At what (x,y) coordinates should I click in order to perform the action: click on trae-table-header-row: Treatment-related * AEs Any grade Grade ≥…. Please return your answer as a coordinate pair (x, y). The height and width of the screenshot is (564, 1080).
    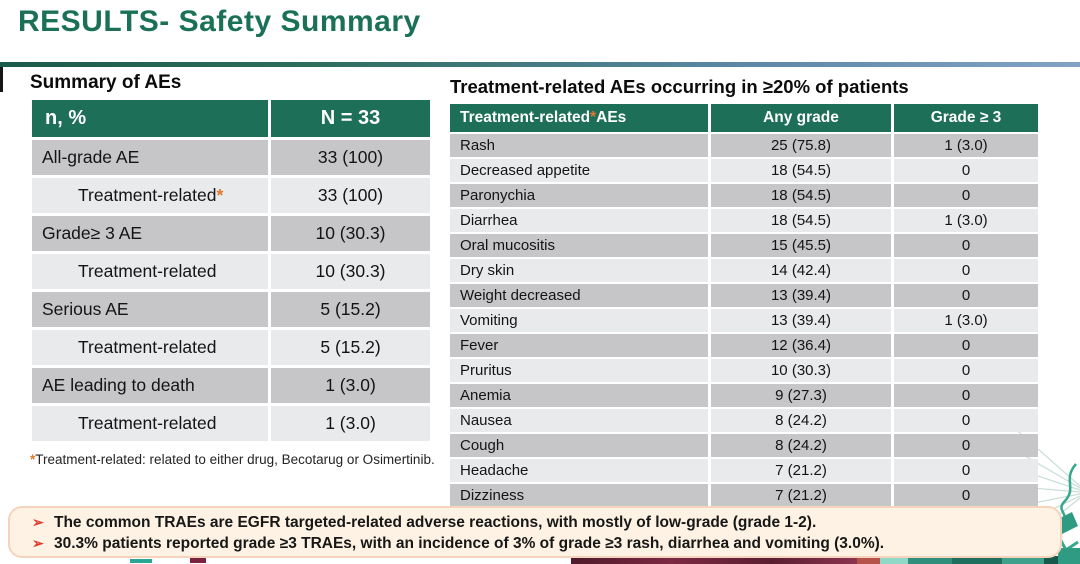
    Looking at the image, I should click on (744, 118).